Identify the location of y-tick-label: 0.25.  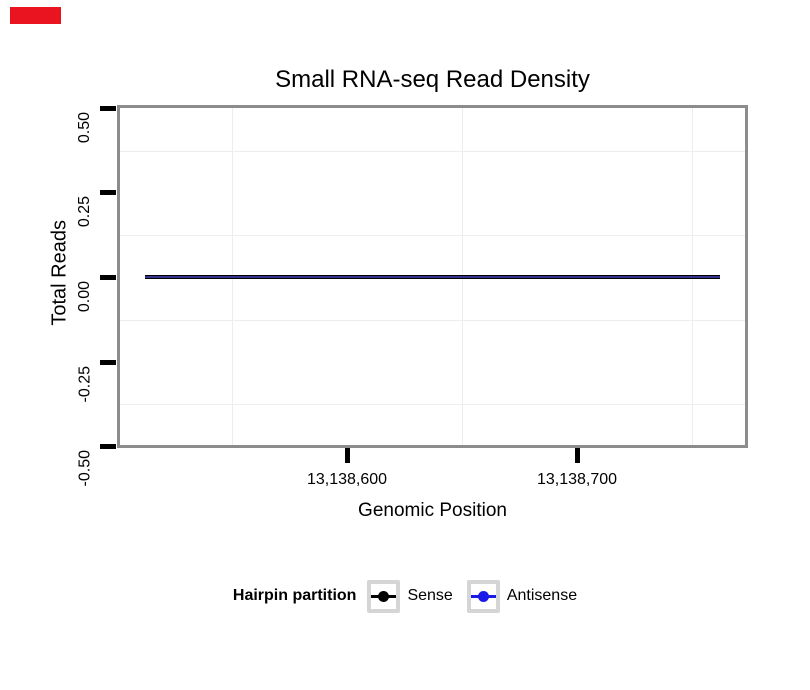
(84, 212).